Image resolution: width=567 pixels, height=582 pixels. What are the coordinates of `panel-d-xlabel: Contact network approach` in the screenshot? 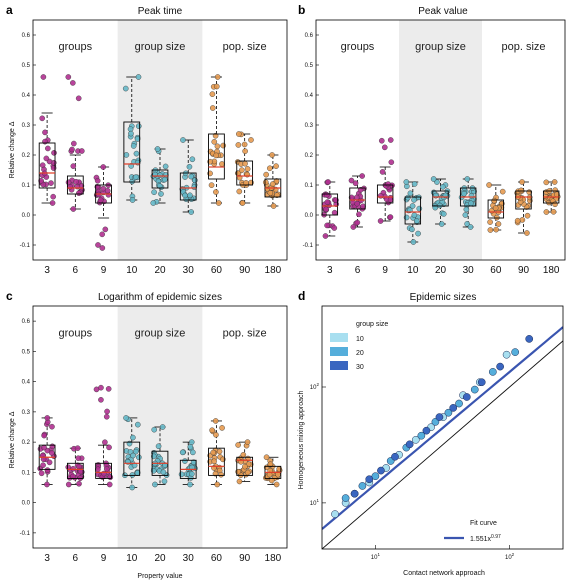 It's located at (444, 573).